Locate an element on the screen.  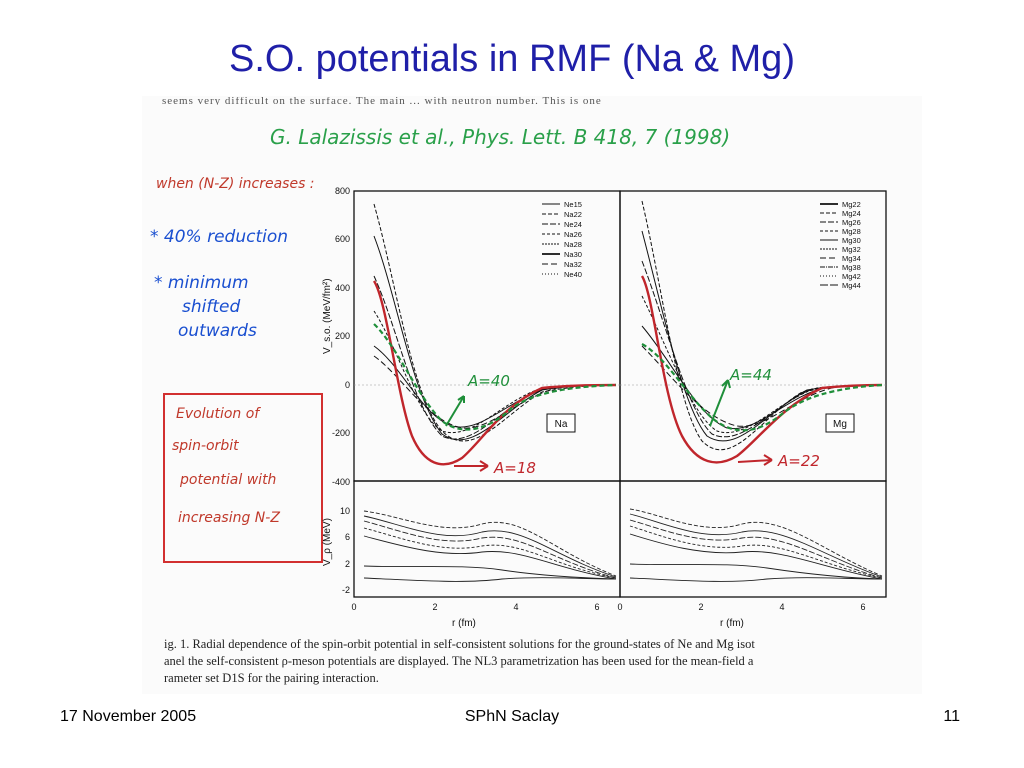
xtick-mg-4: 4 is located at coordinates (781, 607).